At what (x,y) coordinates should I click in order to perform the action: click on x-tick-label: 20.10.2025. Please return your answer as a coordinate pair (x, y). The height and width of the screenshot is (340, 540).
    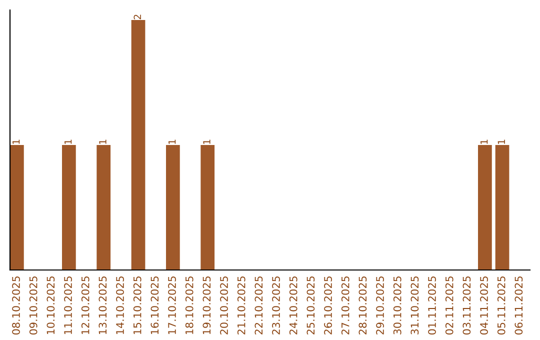
    Looking at the image, I should click on (224, 305).